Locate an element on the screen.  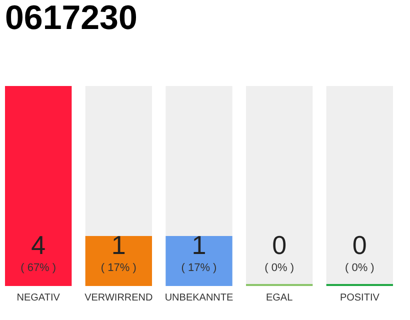
x-tick-label: UNBEKANNTE is located at coordinates (199, 298).